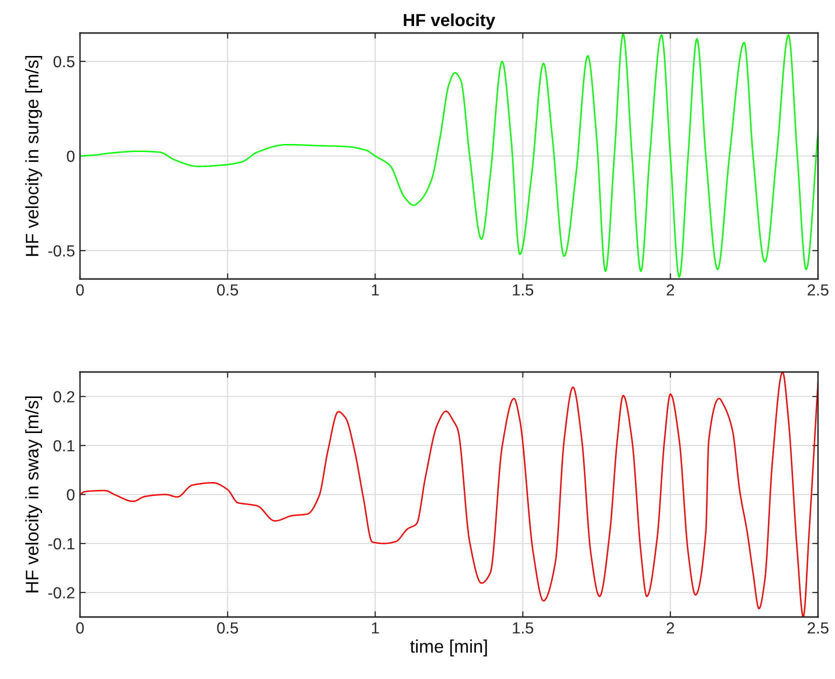 The width and height of the screenshot is (835, 679). What do you see at coordinates (61, 544) in the screenshot?
I see `y-tick-label: -0.1` at bounding box center [61, 544].